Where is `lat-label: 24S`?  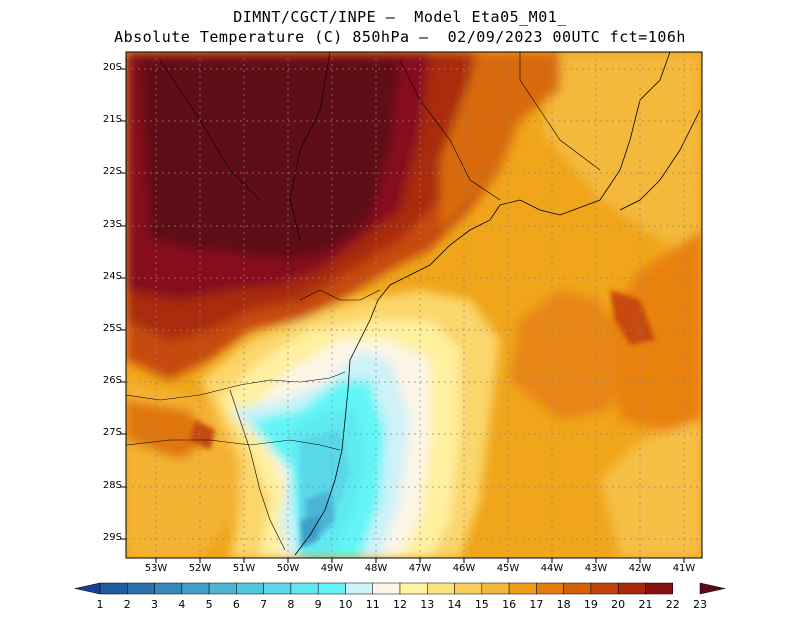 lat-label: 24S is located at coordinates (112, 276).